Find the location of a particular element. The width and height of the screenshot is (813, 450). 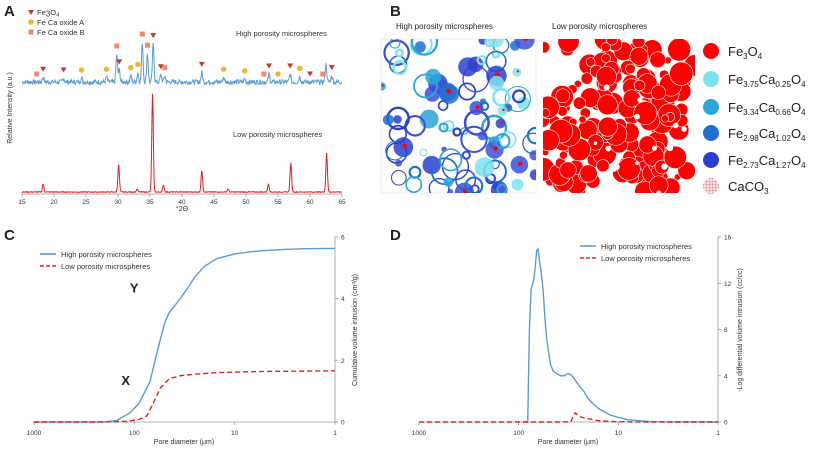

b-legend-ca066: Fe3.34Ca0.66O4 is located at coordinates (767, 108).